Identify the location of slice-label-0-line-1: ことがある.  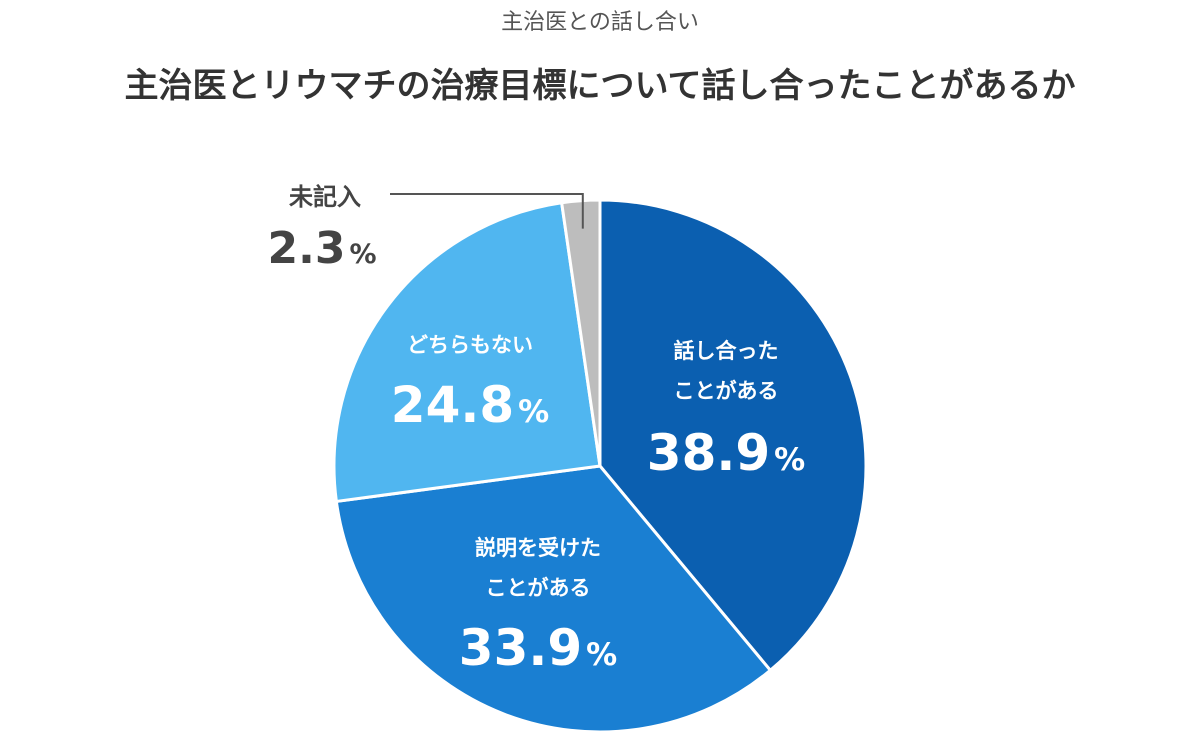
(726, 391).